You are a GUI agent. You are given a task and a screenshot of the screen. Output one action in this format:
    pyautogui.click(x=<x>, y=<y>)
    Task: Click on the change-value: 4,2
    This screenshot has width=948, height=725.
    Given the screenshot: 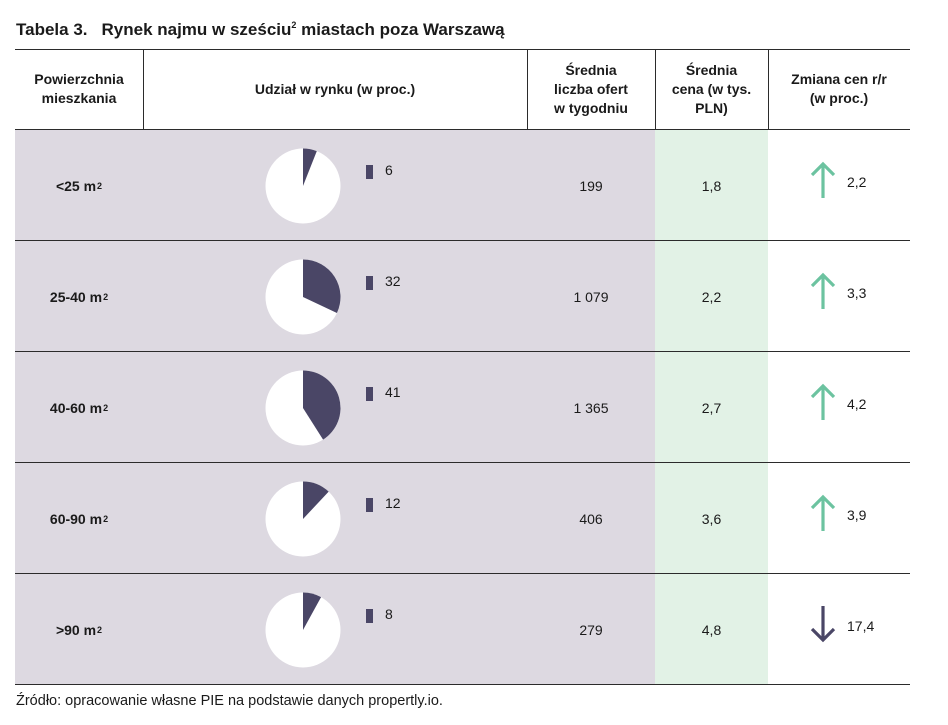 What is the action you would take?
    pyautogui.click(x=857, y=404)
    